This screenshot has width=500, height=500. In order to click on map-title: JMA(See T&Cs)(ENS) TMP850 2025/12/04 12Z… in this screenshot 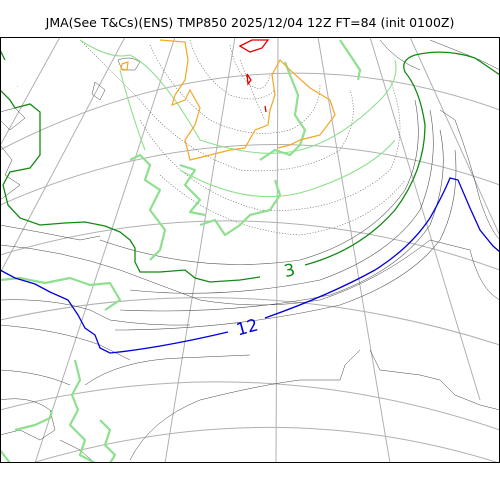, I will do `click(250, 22)`.